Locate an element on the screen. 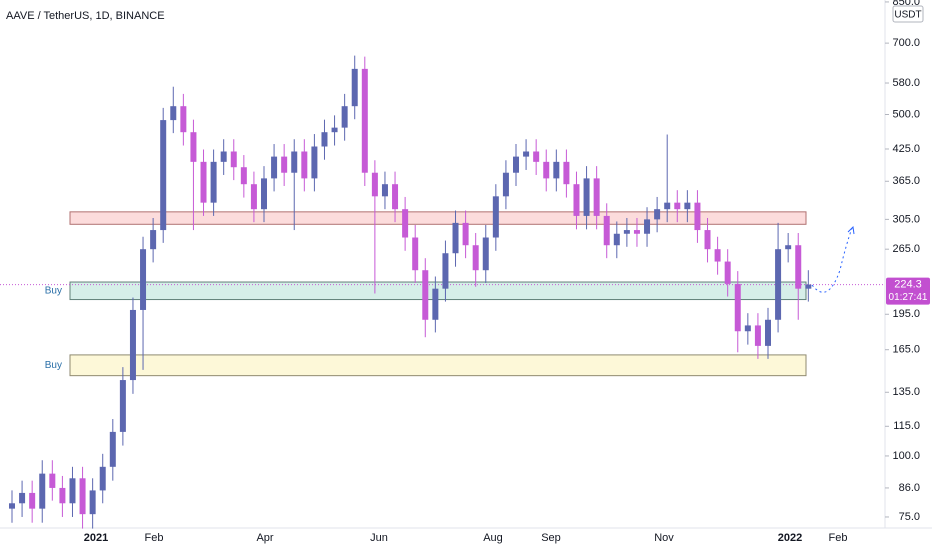  x-tick-label: Nov is located at coordinates (664, 538).